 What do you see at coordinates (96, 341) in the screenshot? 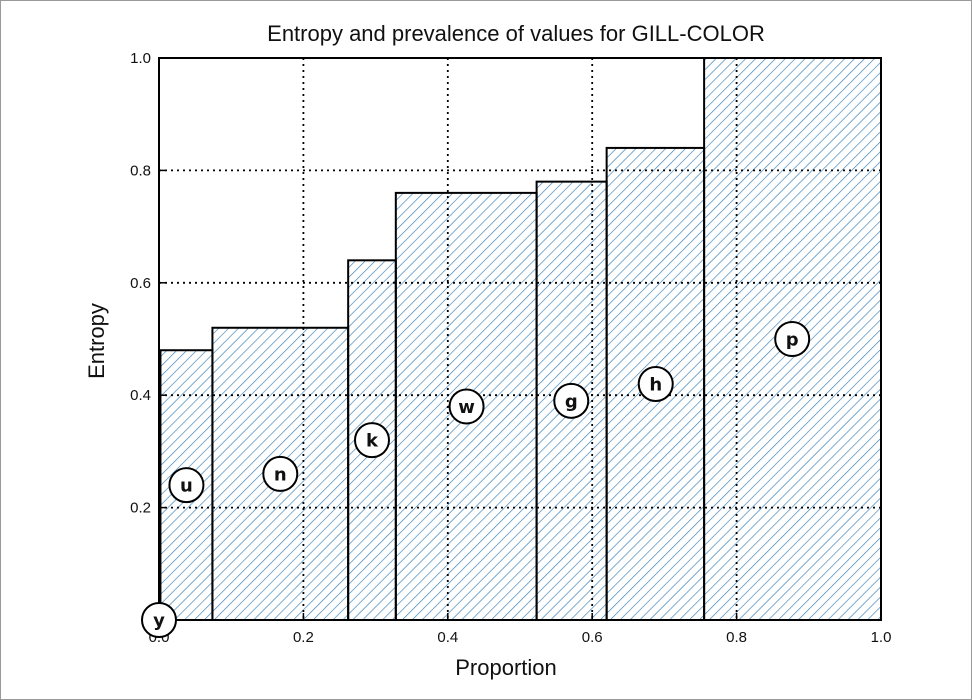
I see `y-axis-label: Entropy` at bounding box center [96, 341].